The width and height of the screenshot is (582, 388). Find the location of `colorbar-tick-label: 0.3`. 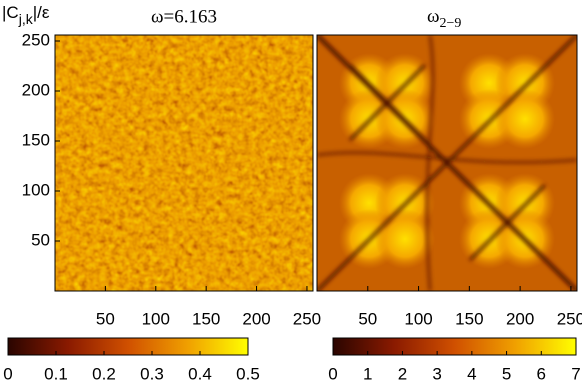

colorbar-tick-label: 0.3 is located at coordinates (152, 373).